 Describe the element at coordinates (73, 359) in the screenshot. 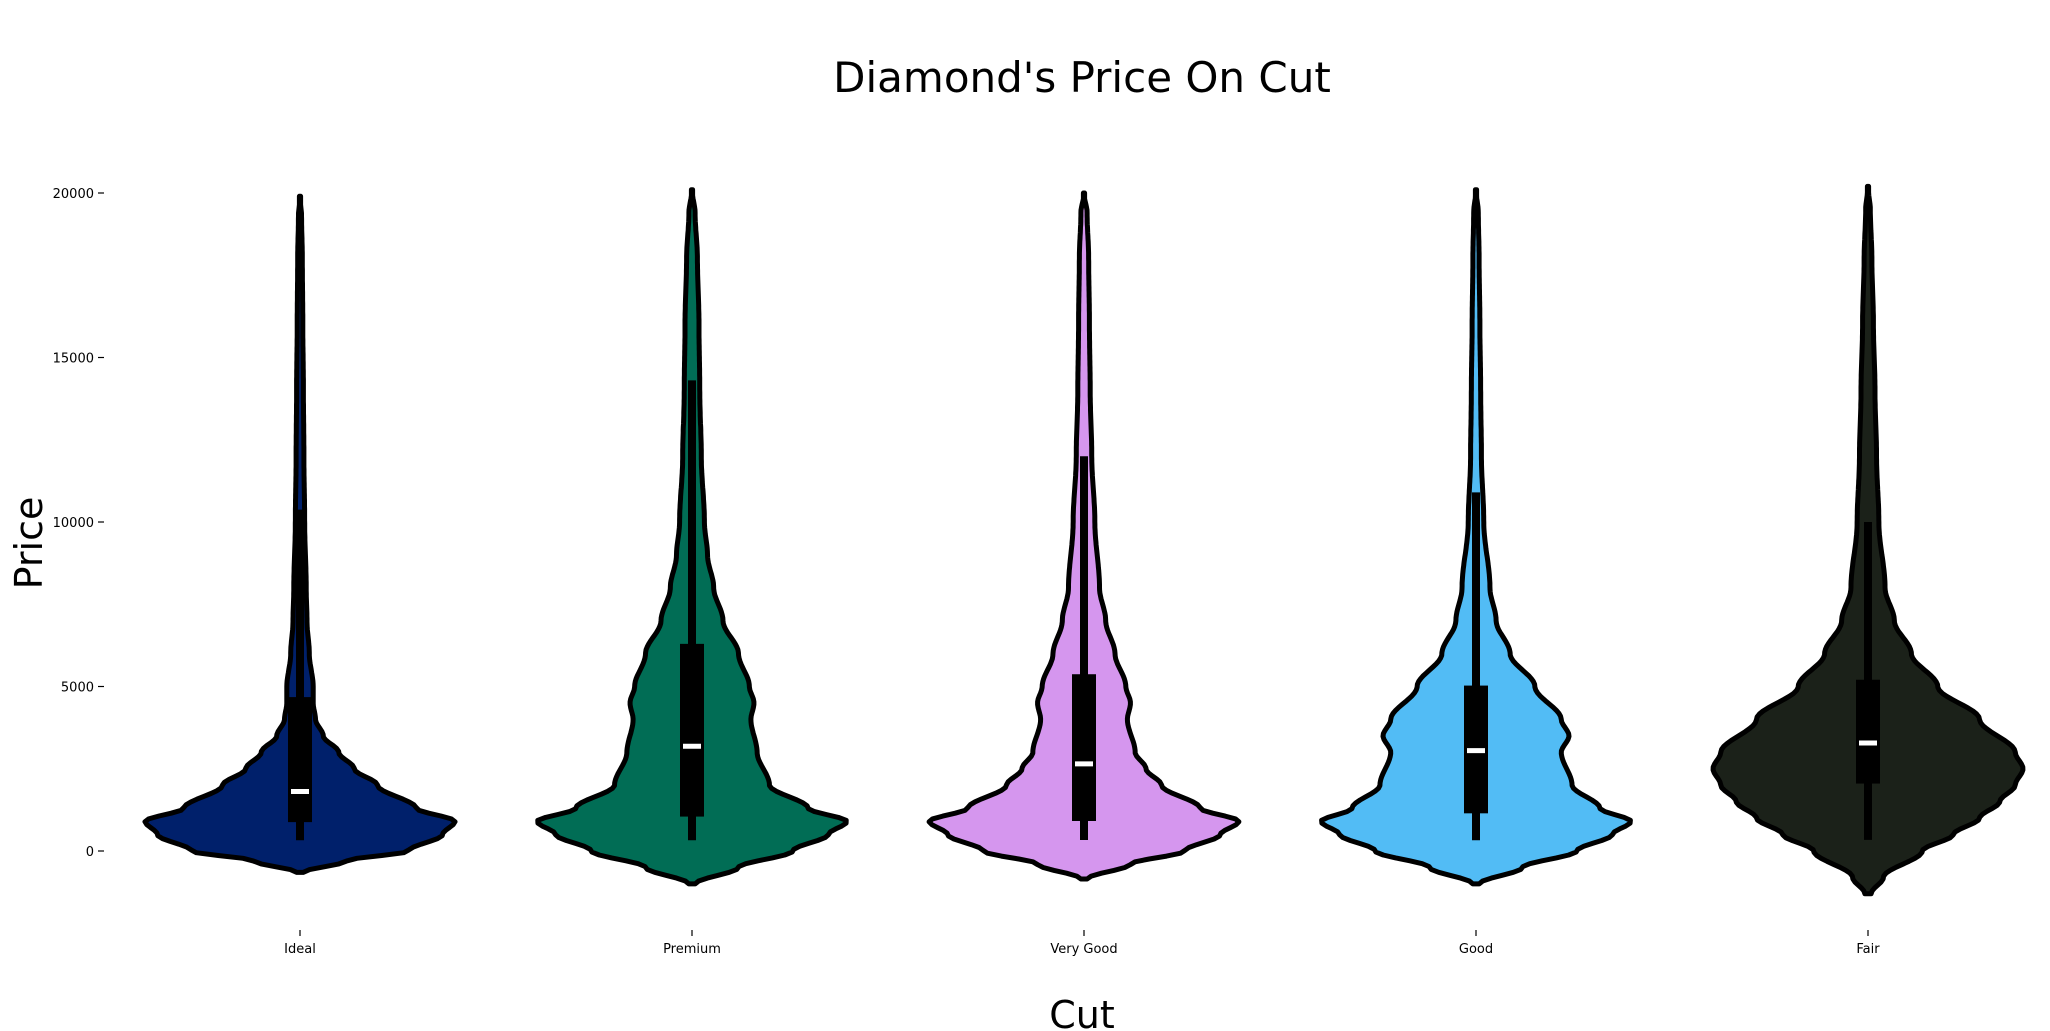

I see `y-tick-label: 15000` at that location.